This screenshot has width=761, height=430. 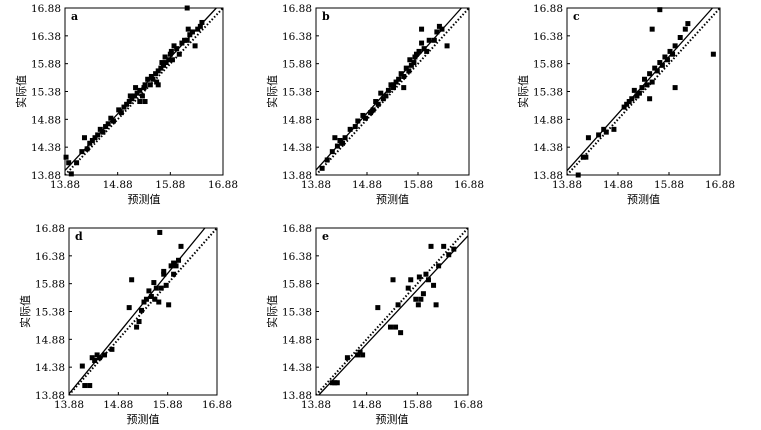 I want to click on fit-line-c, so click(x=639, y=89).